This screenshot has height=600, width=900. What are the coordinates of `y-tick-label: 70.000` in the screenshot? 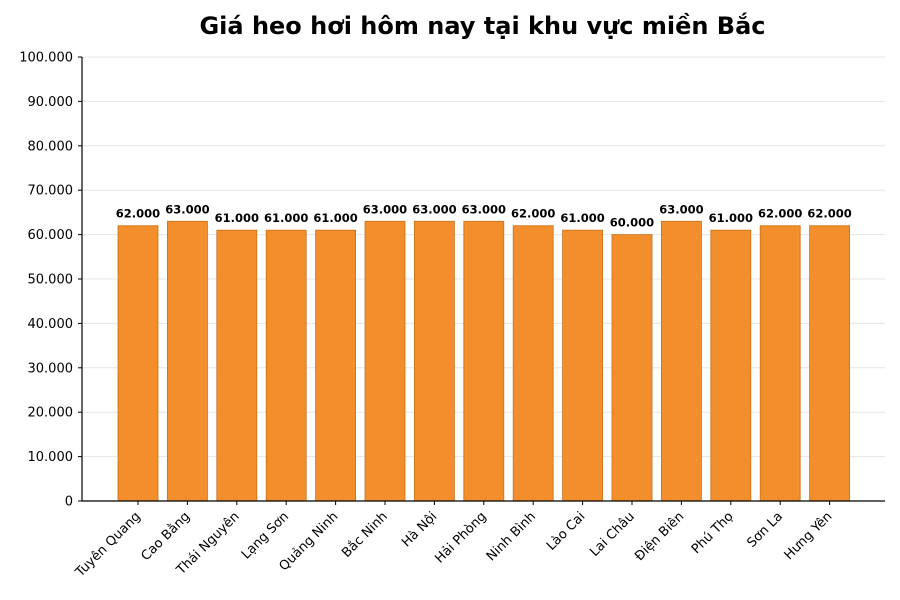 It's located at (51, 191).